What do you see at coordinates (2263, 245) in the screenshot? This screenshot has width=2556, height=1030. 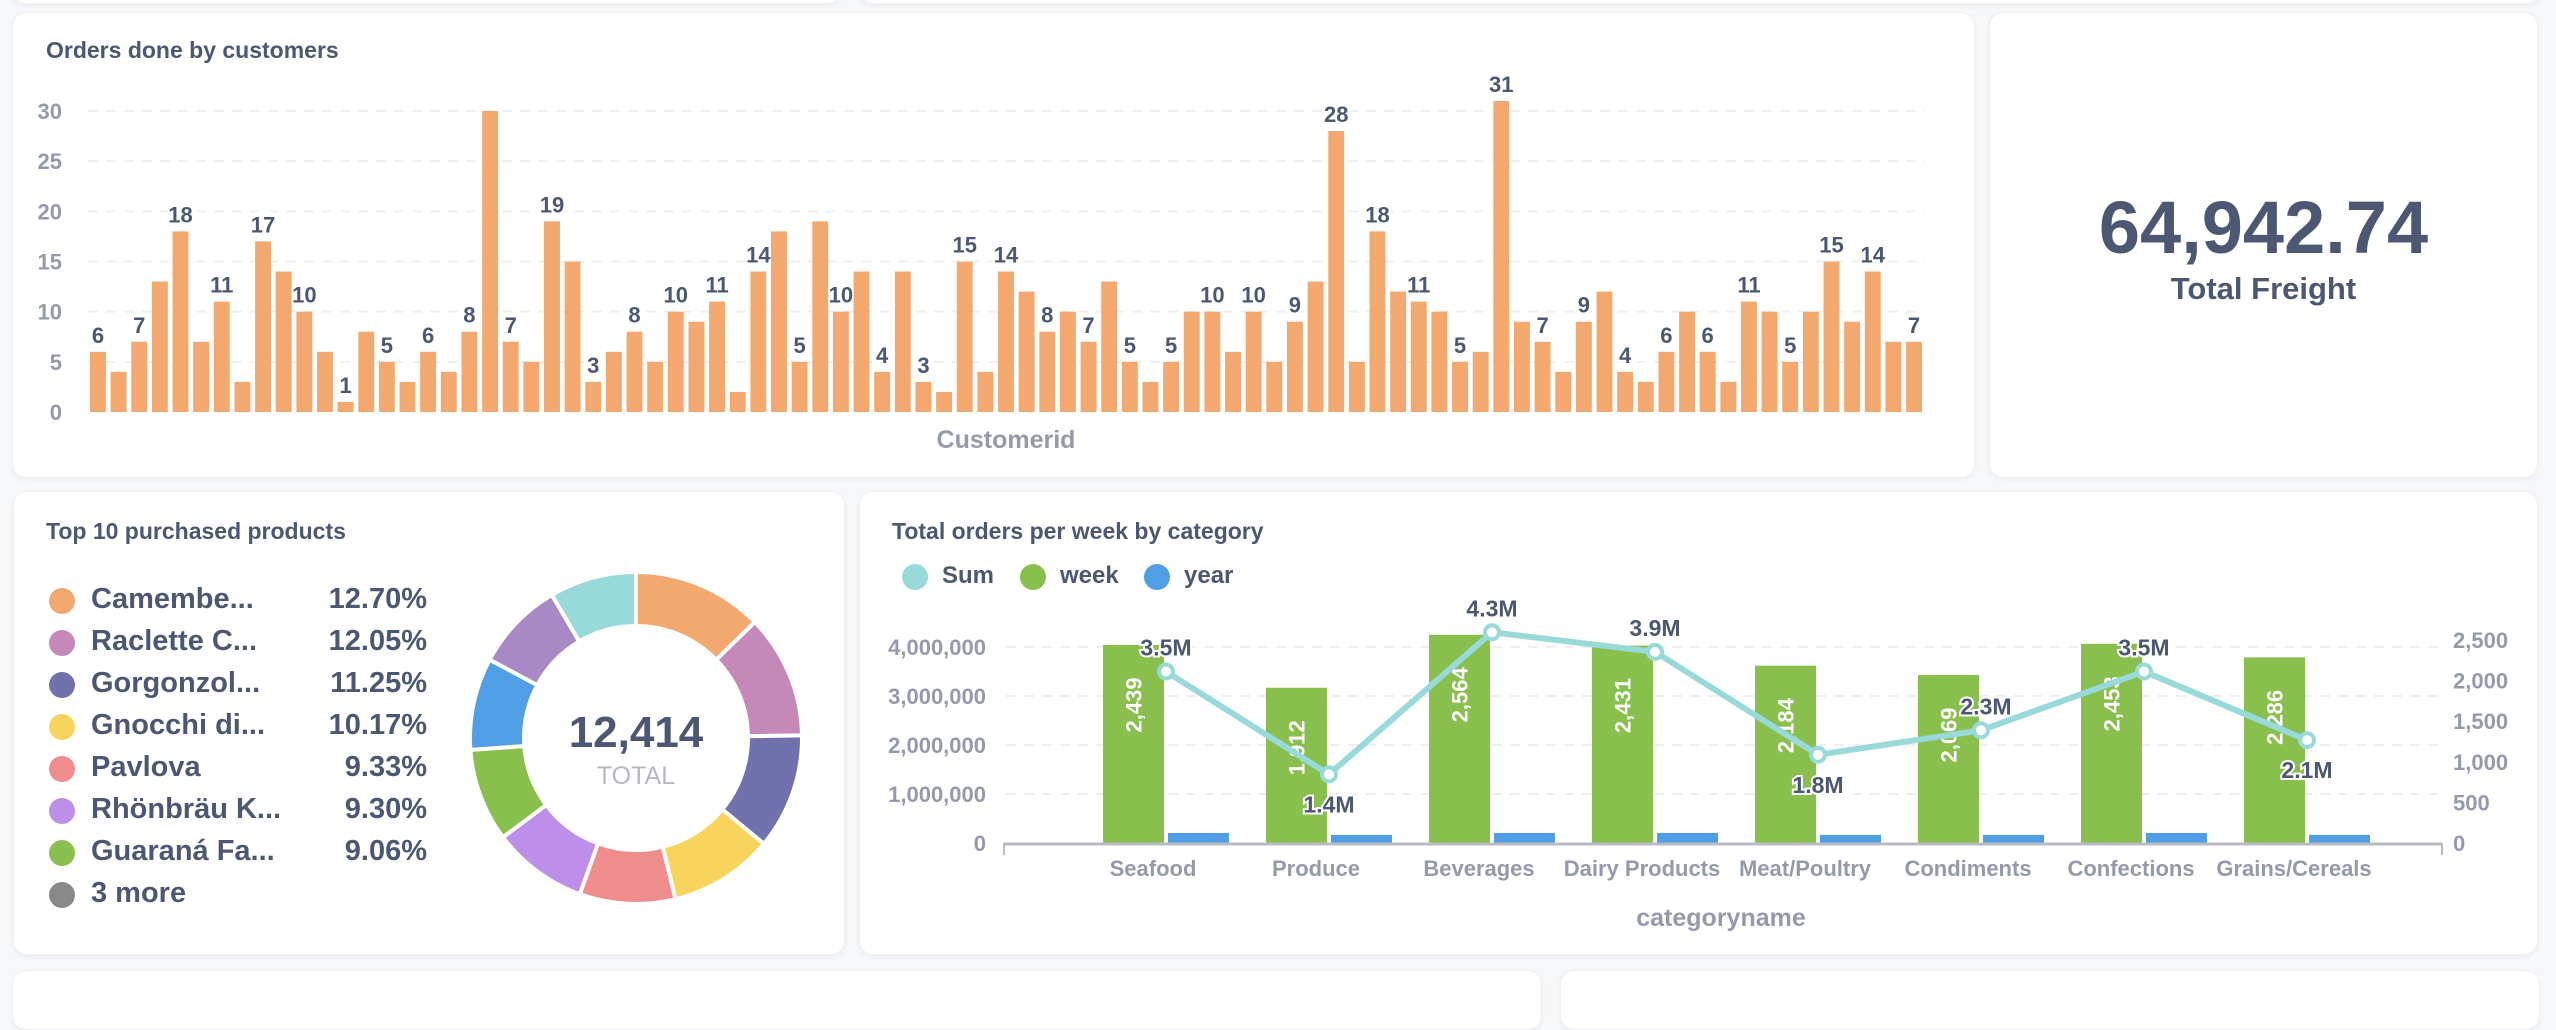 I see `total-freight-card: 64,942.74 Total Freight` at bounding box center [2263, 245].